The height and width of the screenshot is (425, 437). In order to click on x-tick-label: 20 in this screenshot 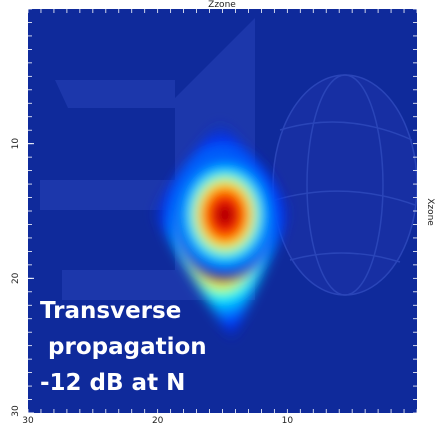, I will do `click(158, 420)`.